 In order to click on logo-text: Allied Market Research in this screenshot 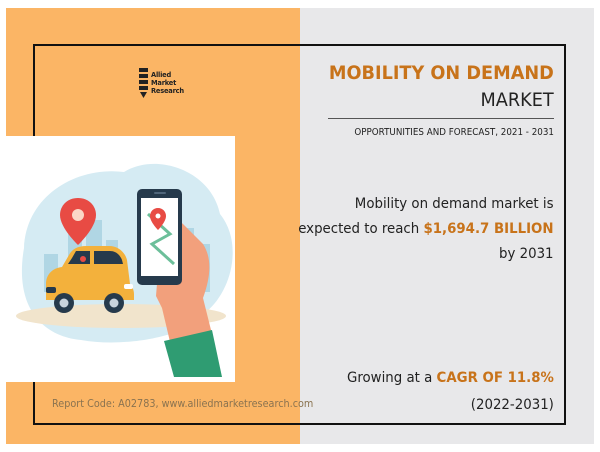, I will do `click(167, 83)`.